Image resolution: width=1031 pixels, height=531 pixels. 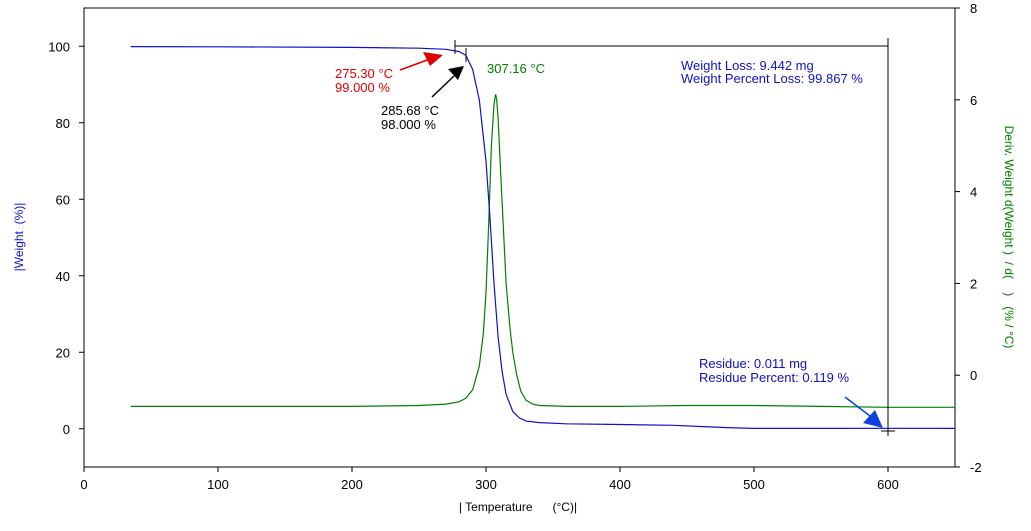 What do you see at coordinates (433, 59) in the screenshot?
I see `red-arrow-head` at bounding box center [433, 59].